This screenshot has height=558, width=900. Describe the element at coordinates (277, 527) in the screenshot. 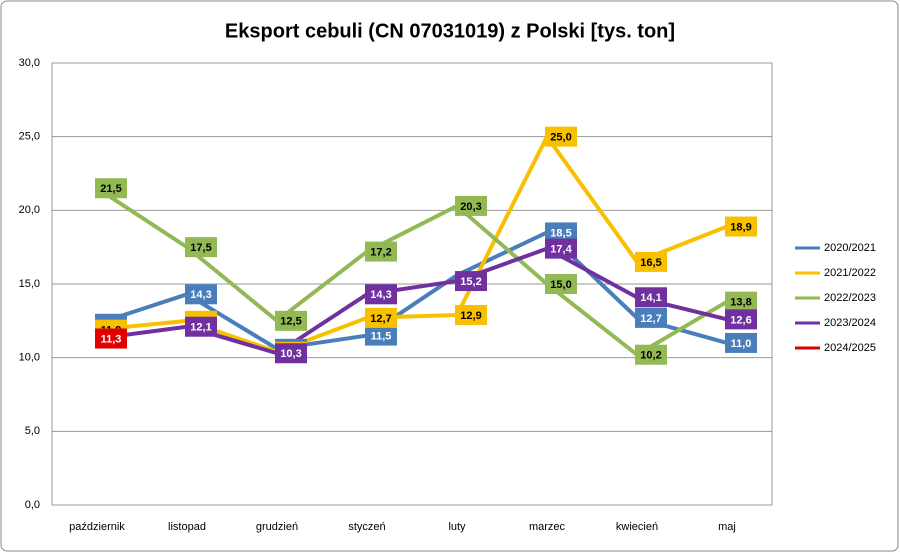

I see `x-tick-label: grudzień` at that location.